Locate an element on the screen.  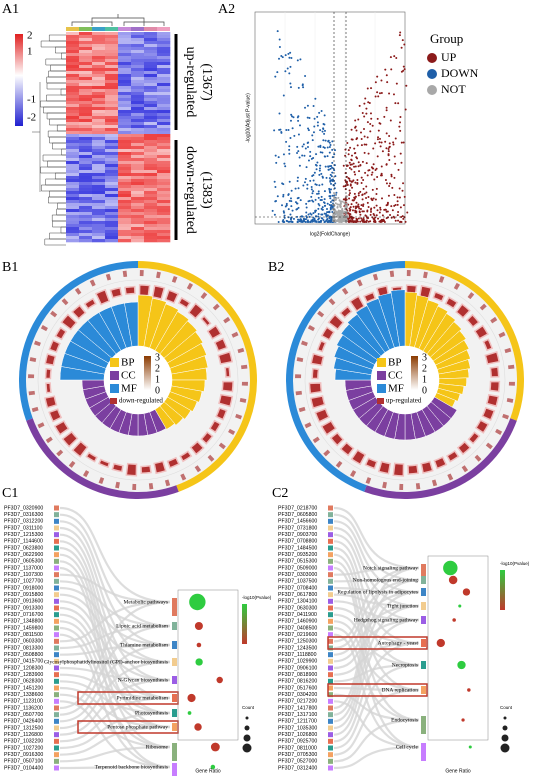
size-key is located at coordinates (247, 748).